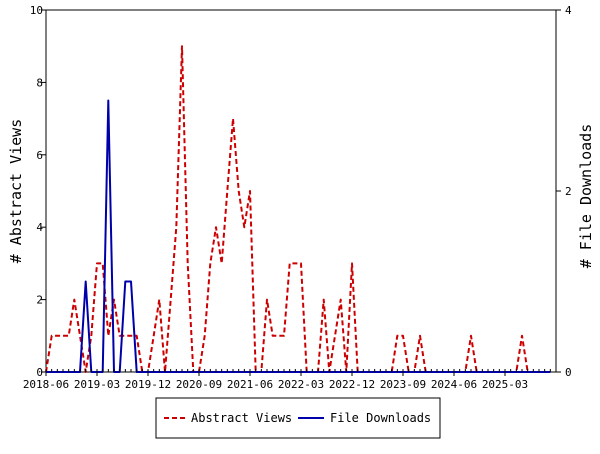  I want to click on x-tick-label: 2025-03, so click(505, 384).